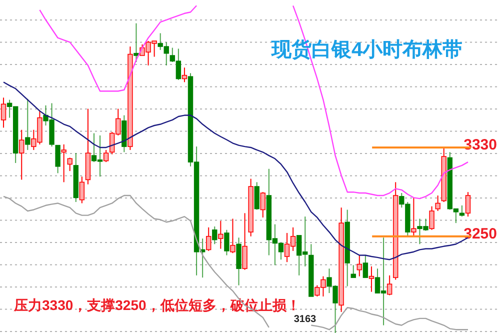  I want to click on annotation: 3250, so click(480, 233).